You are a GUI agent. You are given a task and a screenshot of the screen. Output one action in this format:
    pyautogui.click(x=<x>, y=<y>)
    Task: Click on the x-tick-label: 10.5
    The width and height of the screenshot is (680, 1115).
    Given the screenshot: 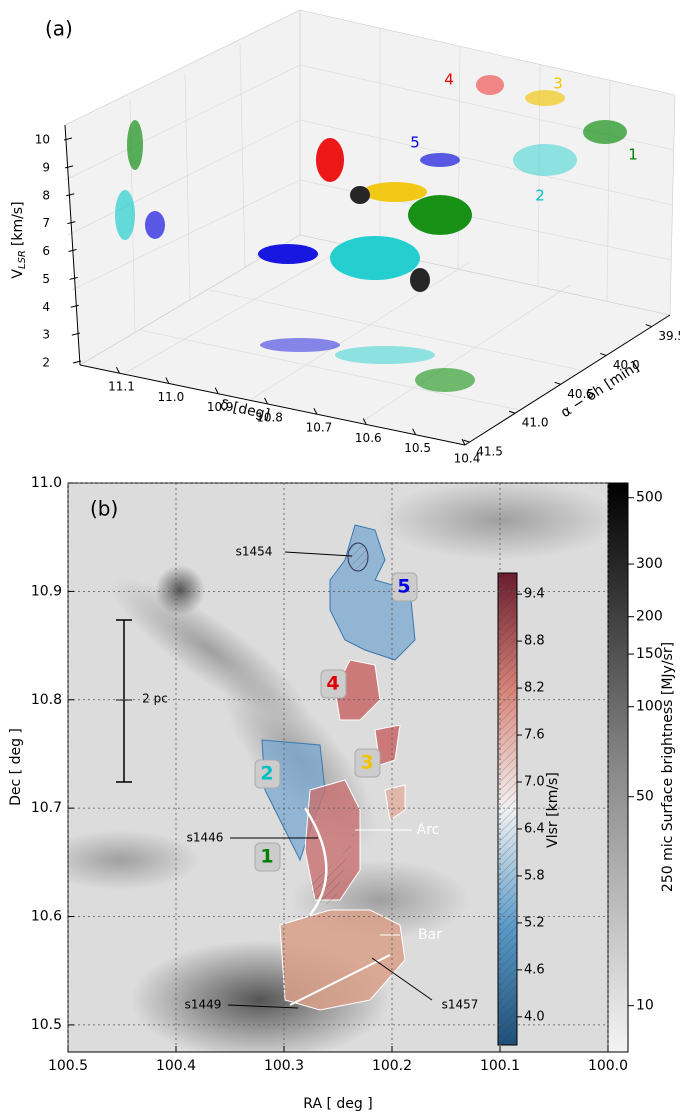 What is the action you would take?
    pyautogui.click(x=417, y=448)
    